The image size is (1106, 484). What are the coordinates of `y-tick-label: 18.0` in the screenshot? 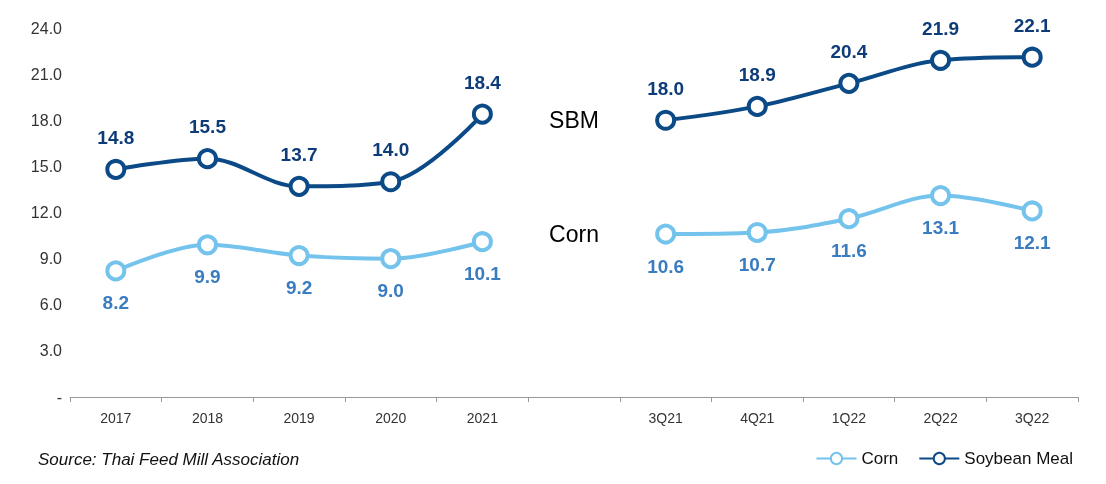 It's located at (46, 120).